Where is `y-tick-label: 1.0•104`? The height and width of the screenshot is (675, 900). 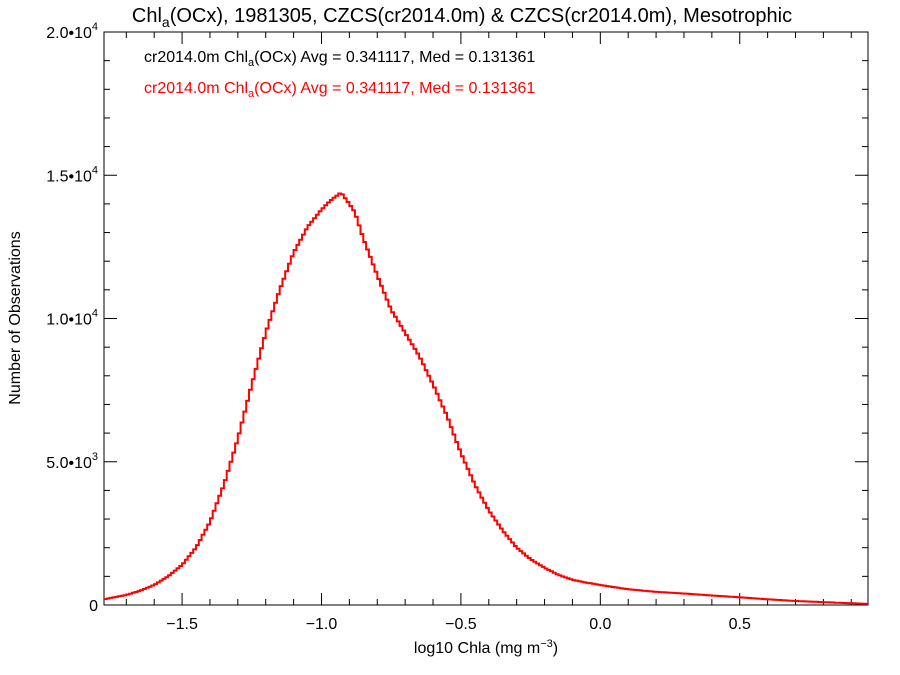 y-tick-label: 1.0•104 is located at coordinates (72, 318).